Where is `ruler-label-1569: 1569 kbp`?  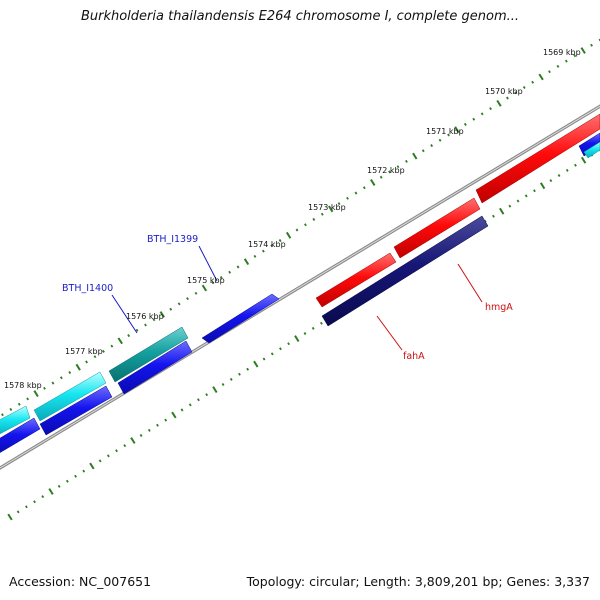 ruler-label-1569: 1569 kbp is located at coordinates (562, 52).